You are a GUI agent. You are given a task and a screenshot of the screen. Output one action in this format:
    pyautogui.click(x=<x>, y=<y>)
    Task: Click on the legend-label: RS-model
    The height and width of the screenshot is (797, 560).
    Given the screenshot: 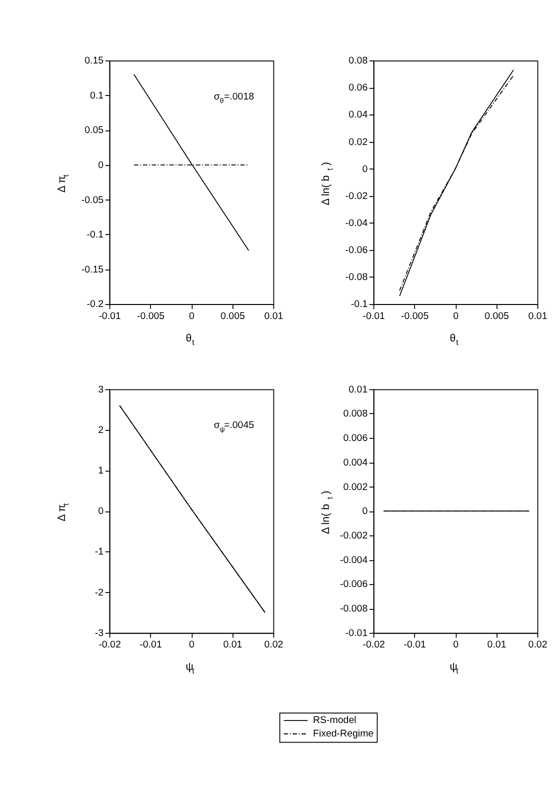 What is the action you would take?
    pyautogui.click(x=334, y=720)
    